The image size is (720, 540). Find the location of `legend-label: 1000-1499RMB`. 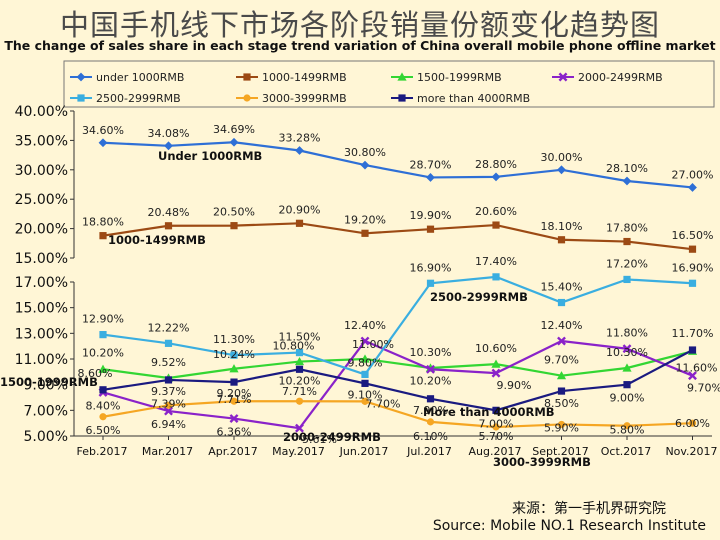

legend-label: 1000-1499RMB is located at coordinates (304, 77).